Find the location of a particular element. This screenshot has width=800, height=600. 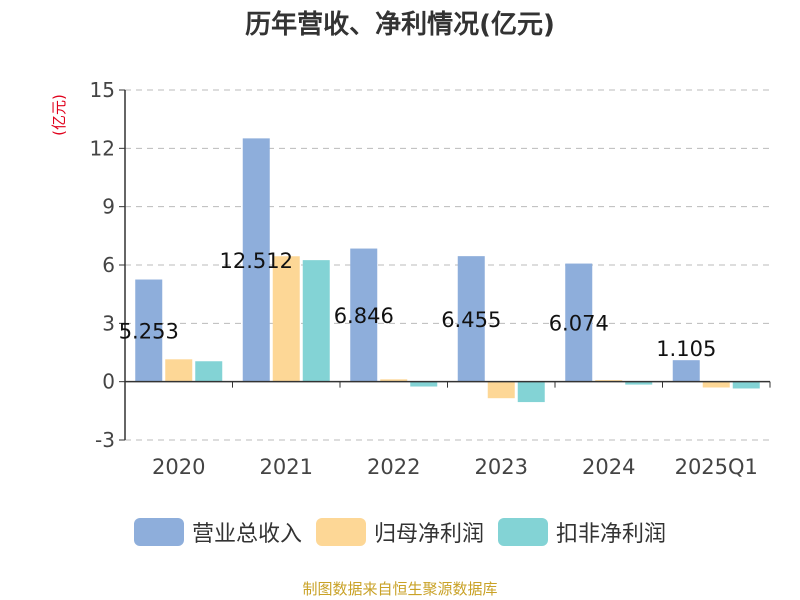

y-tick-label: -3 is located at coordinates (105, 440).